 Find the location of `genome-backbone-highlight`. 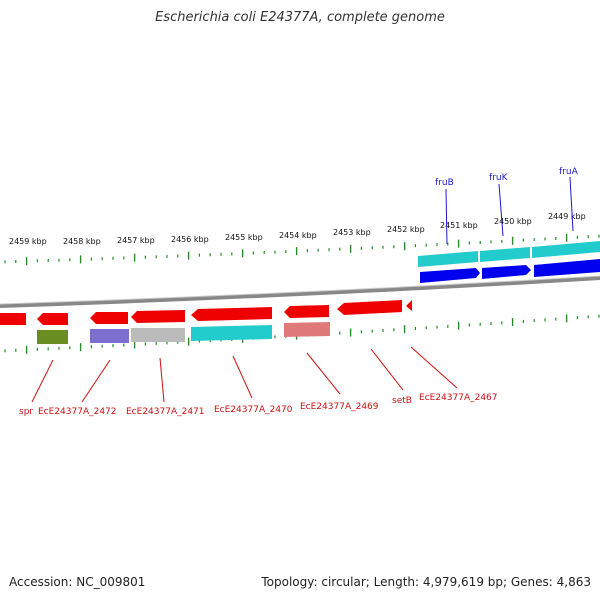

genome-backbone-highlight is located at coordinates (300, 290).